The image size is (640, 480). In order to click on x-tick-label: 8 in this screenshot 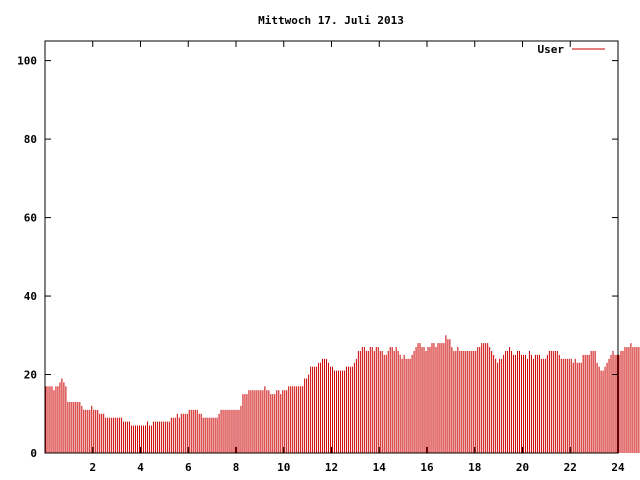, I will do `click(236, 467)`.